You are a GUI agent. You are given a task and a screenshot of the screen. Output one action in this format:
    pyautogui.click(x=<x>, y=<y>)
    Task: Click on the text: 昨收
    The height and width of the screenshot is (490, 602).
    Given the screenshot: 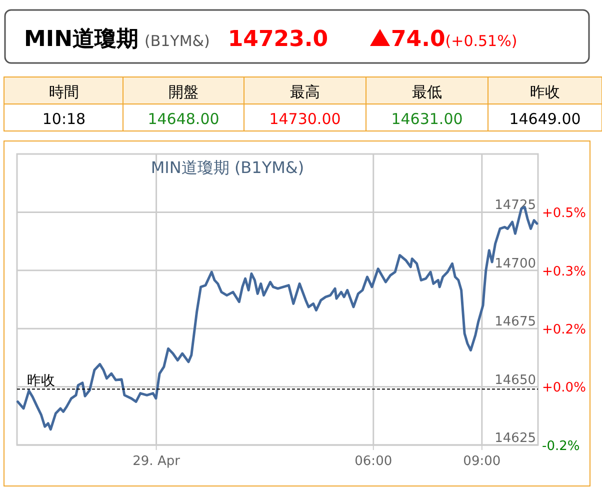 What is the action you would take?
    pyautogui.click(x=545, y=92)
    